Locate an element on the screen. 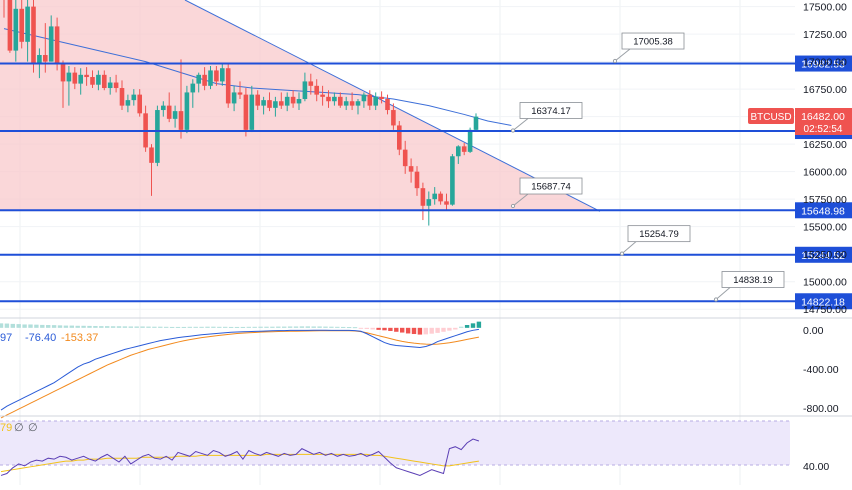  price-tick-9: 15250.00 is located at coordinates (825, 255).